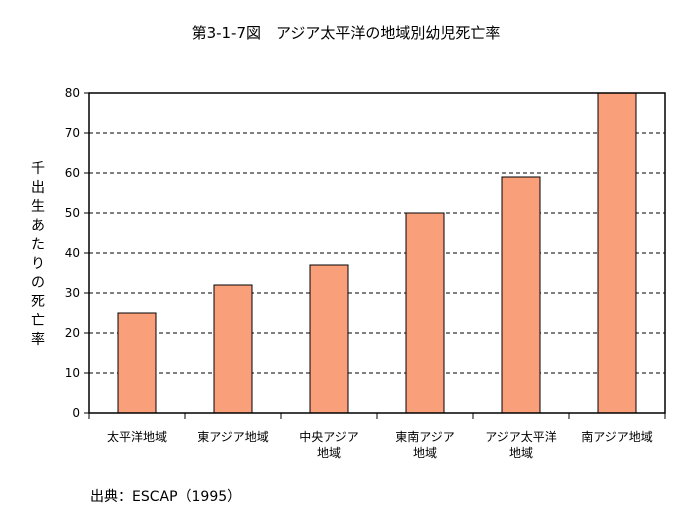 The image size is (692, 532). Describe the element at coordinates (329, 436) in the screenshot. I see `x-category-label: 中央アジア` at that location.